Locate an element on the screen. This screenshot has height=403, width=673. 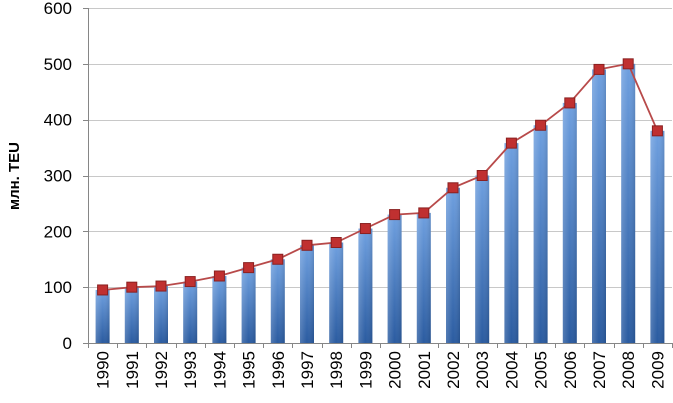
y-tick-label: 500 is located at coordinates (58, 64).